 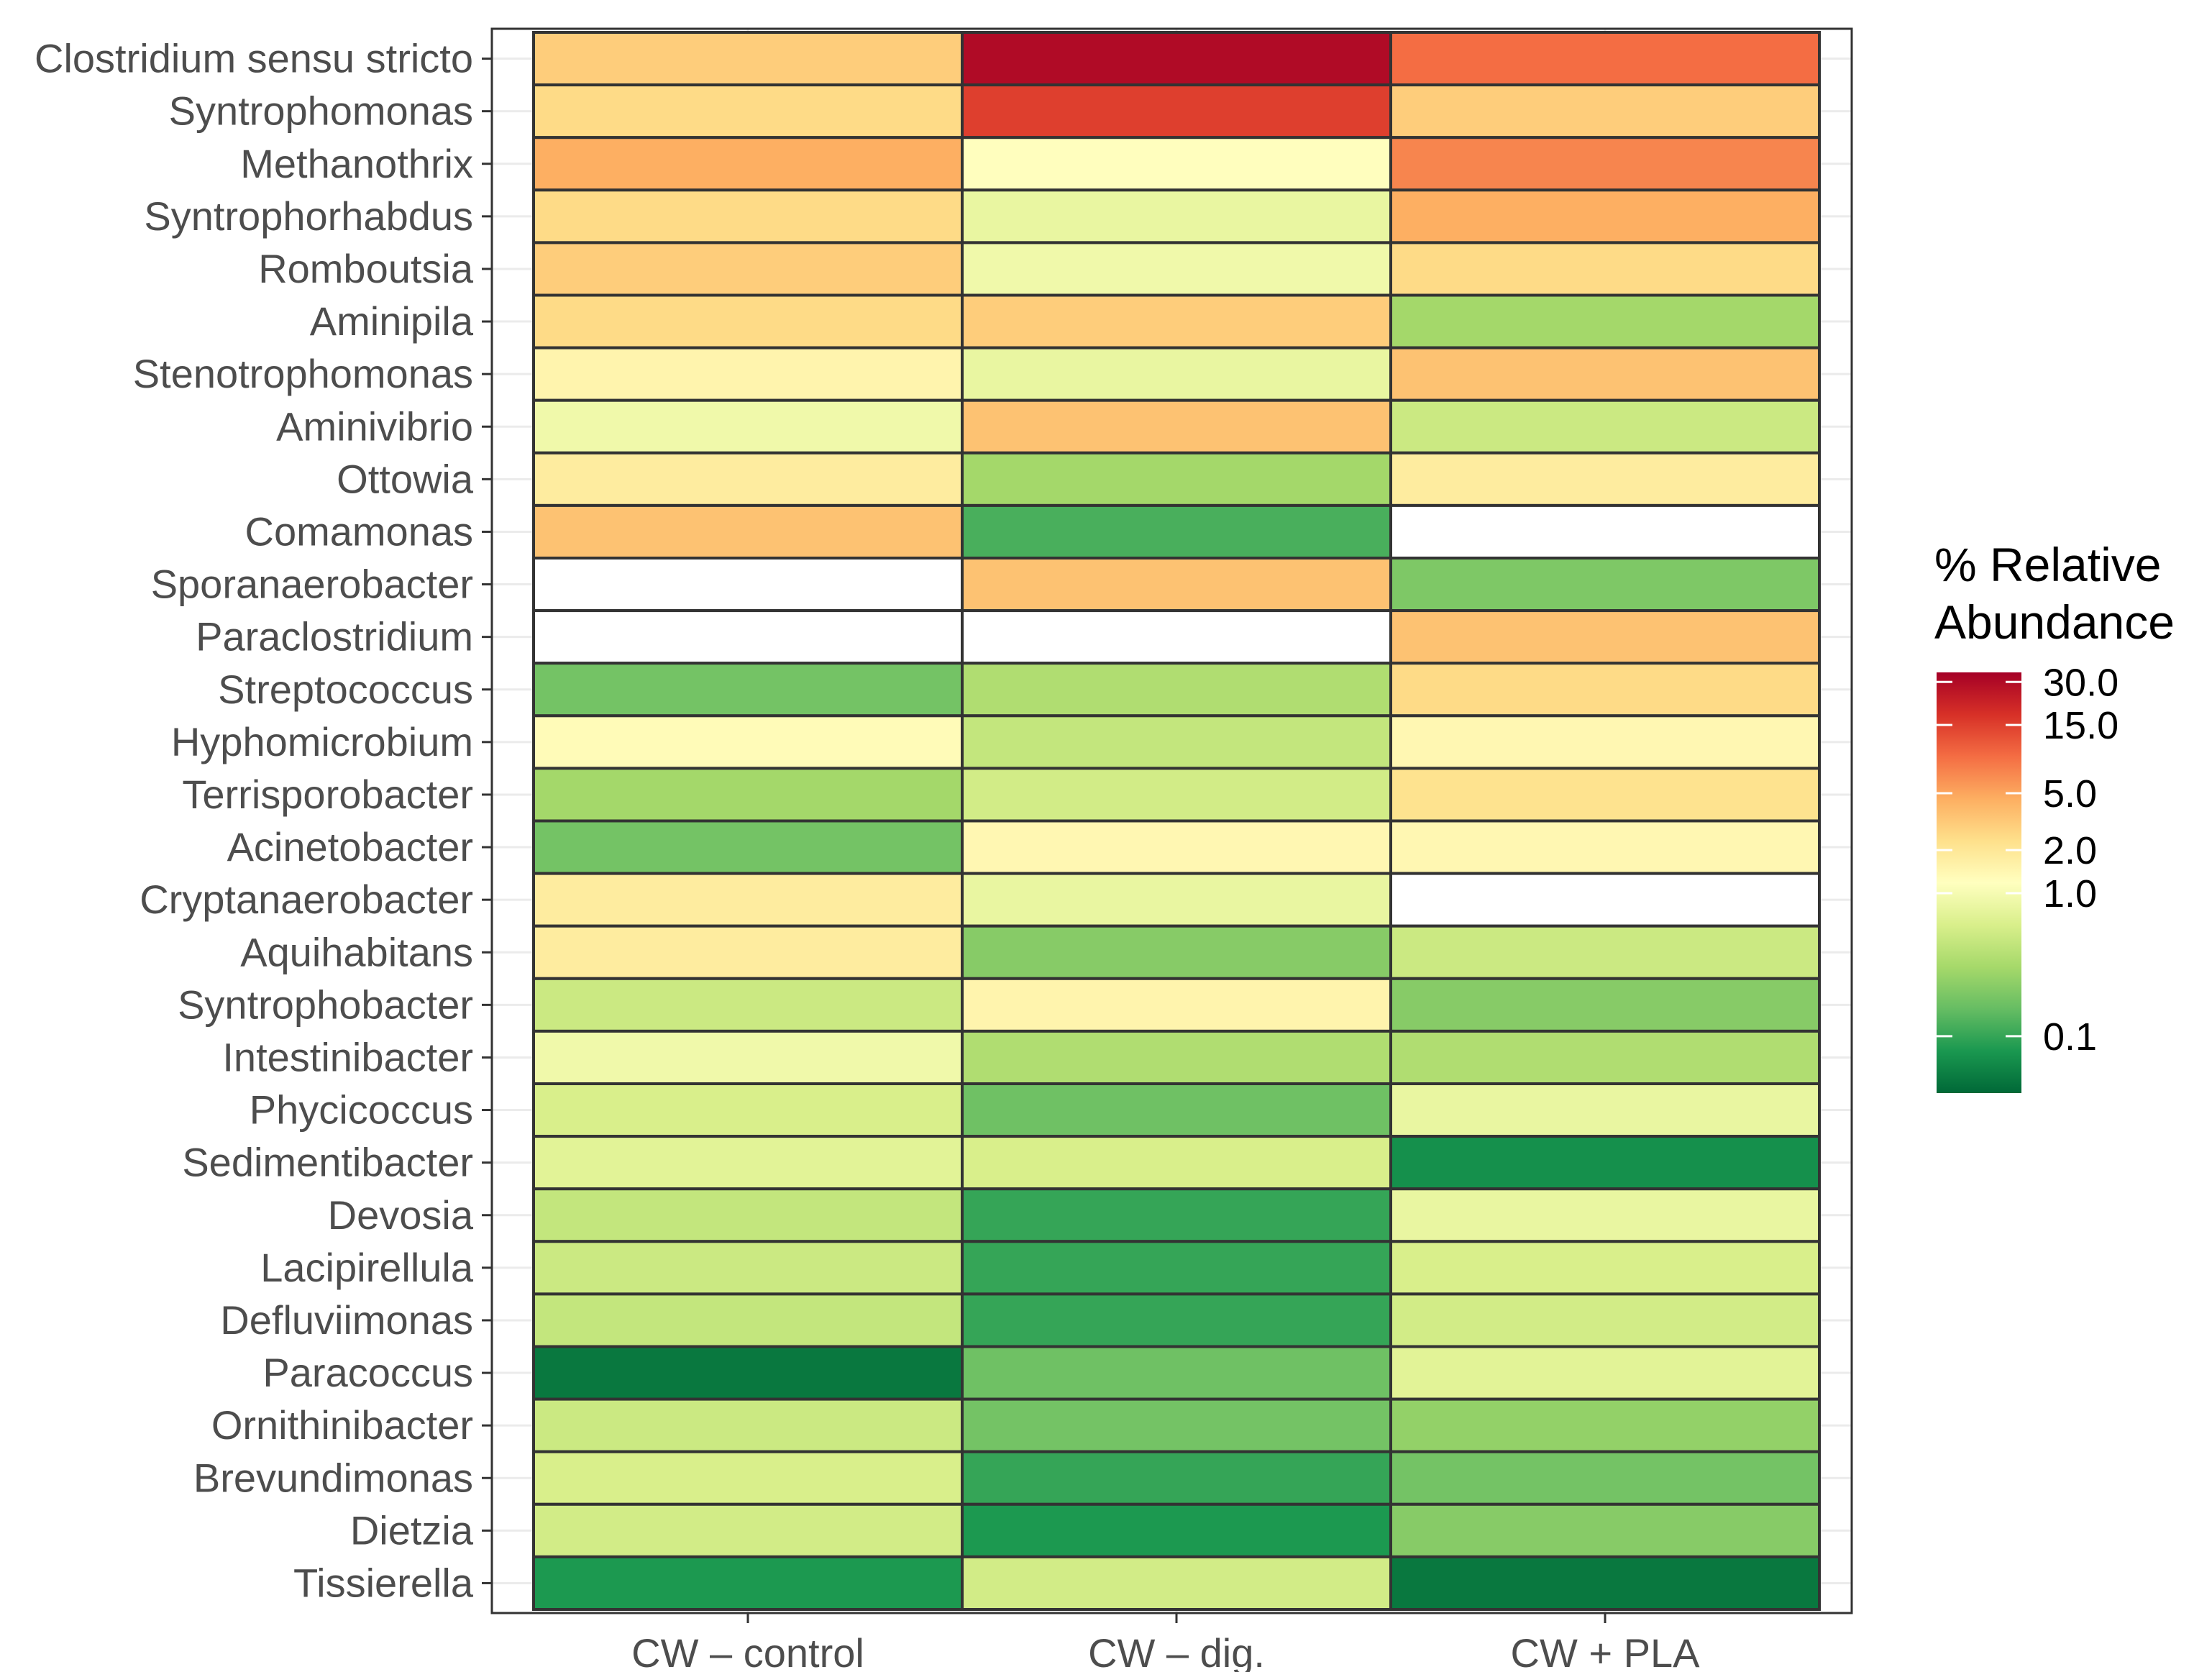 I want to click on y-tick-label: Acinetobacter, so click(x=350, y=846).